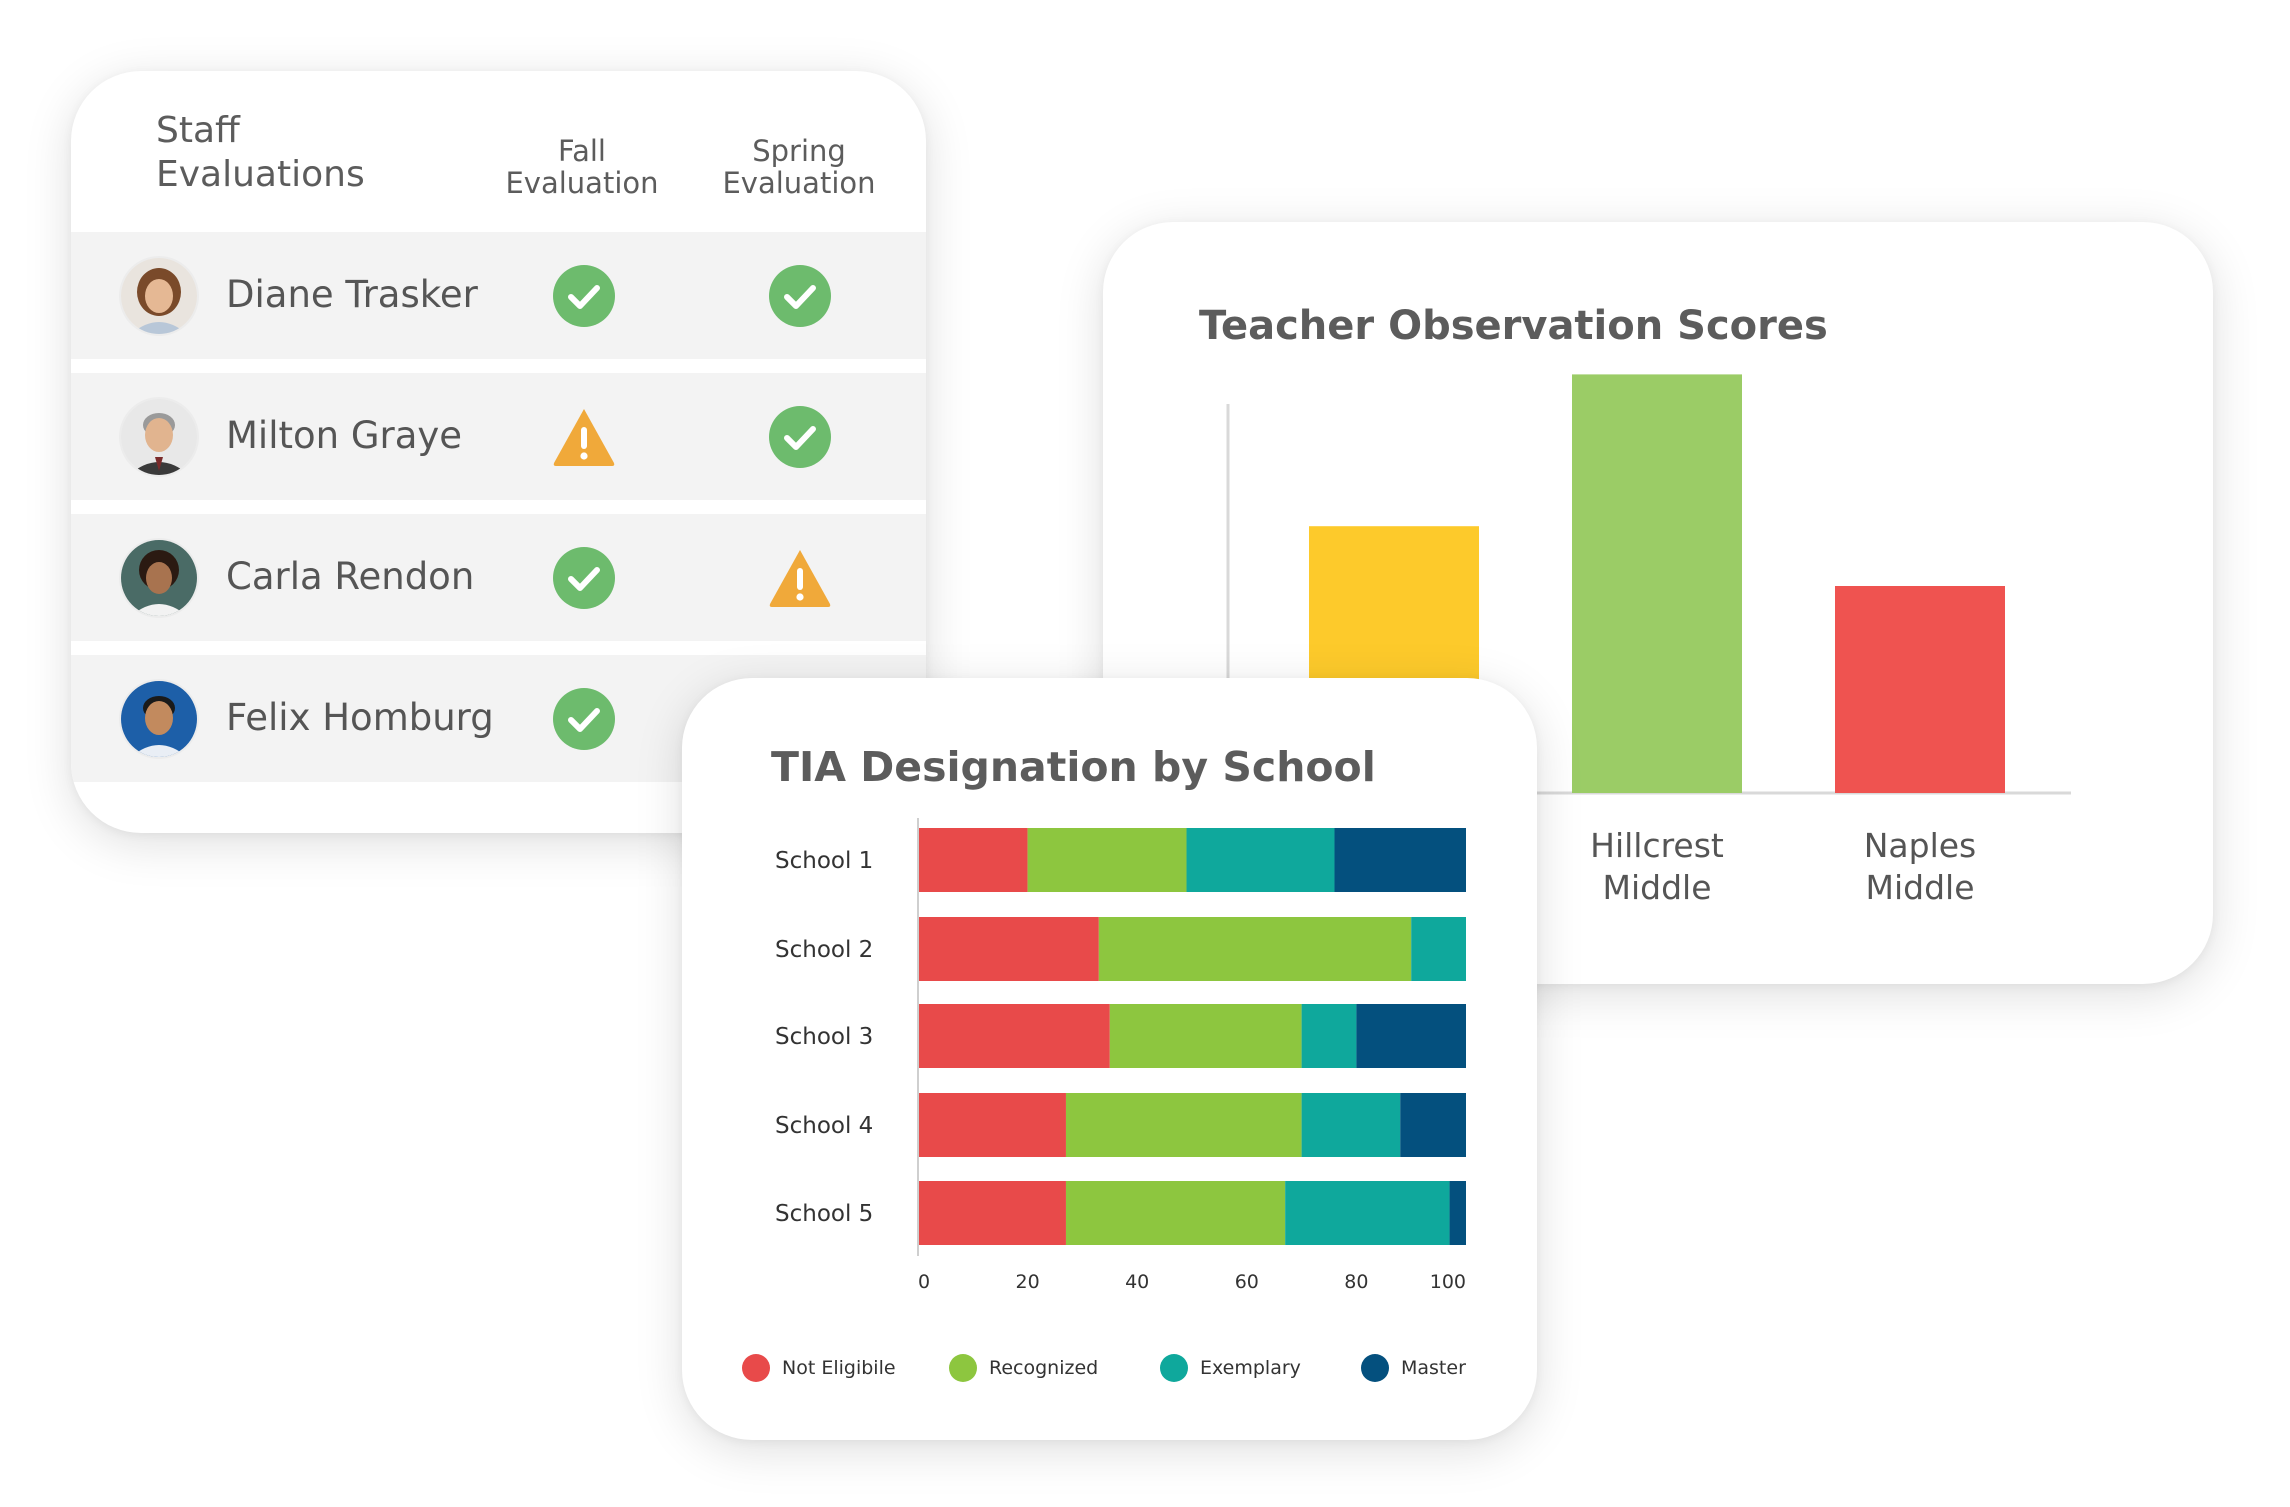 This screenshot has height=1507, width=2290. What do you see at coordinates (1247, 1282) in the screenshot?
I see `x-tick-label: 60` at bounding box center [1247, 1282].